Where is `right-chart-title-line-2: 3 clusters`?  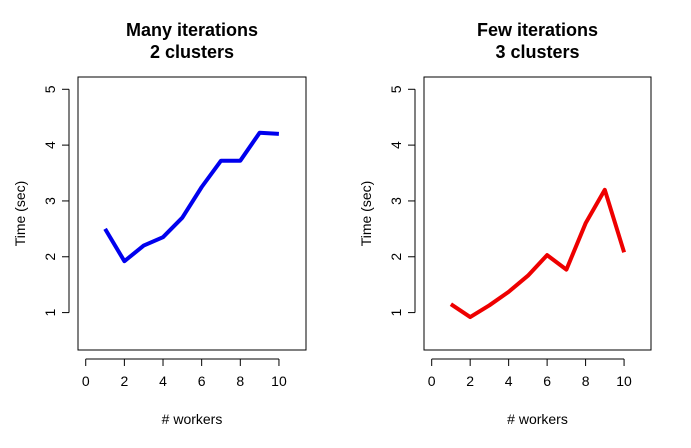
right-chart-title-line-2: 3 clusters is located at coordinates (537, 52).